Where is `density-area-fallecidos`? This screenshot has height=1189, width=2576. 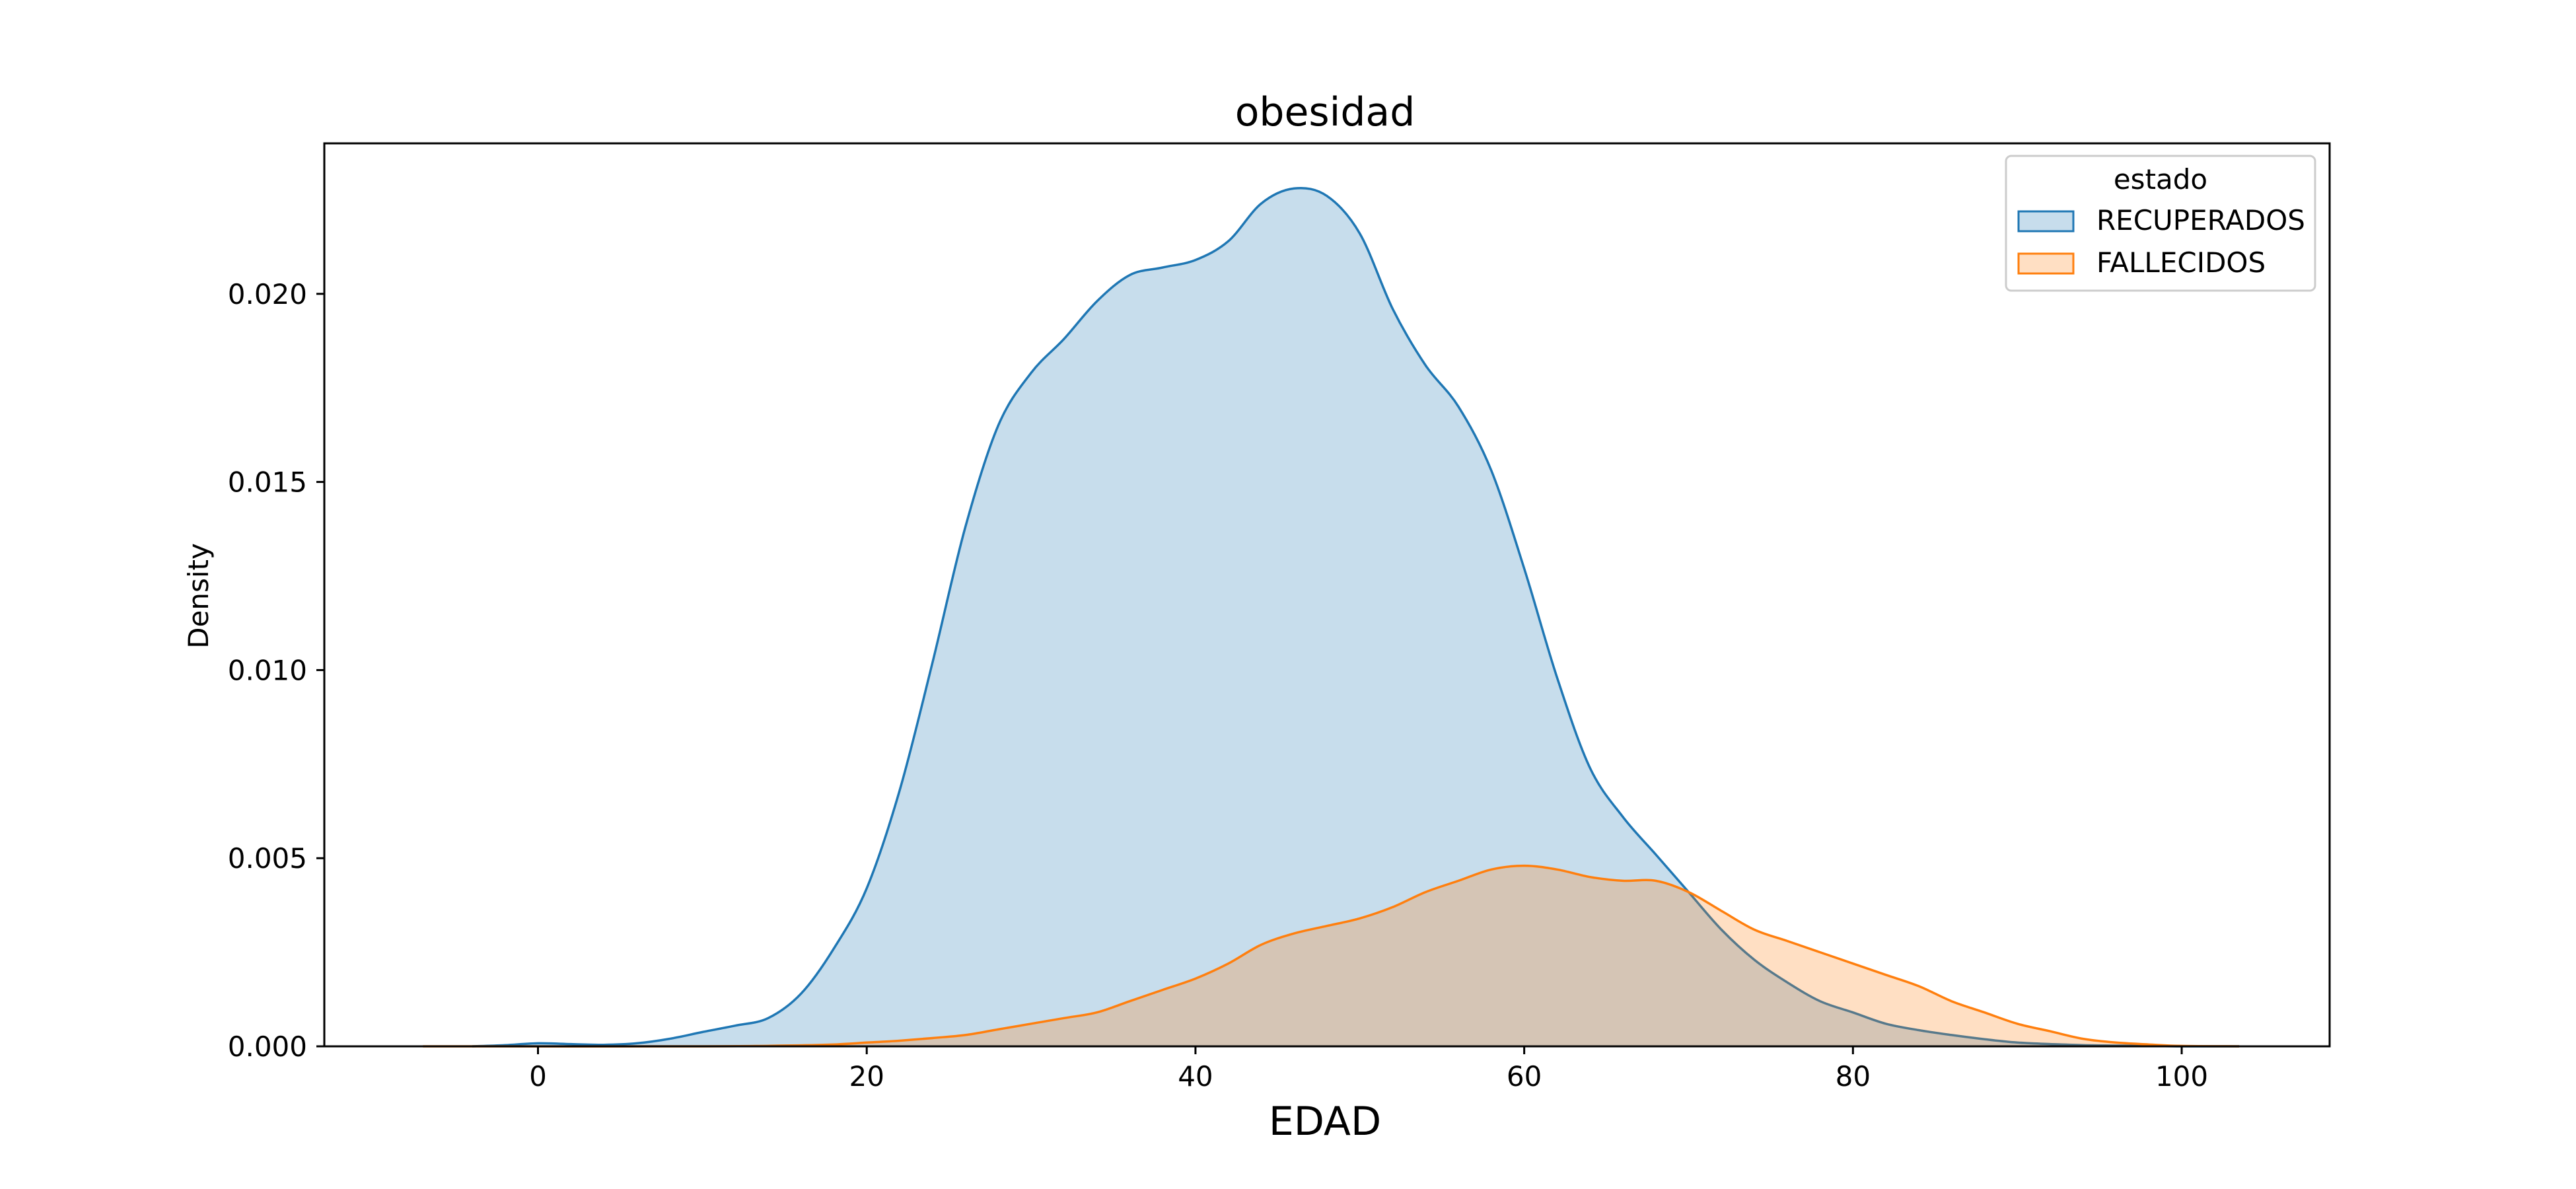 density-area-fallecidos is located at coordinates (1331, 956).